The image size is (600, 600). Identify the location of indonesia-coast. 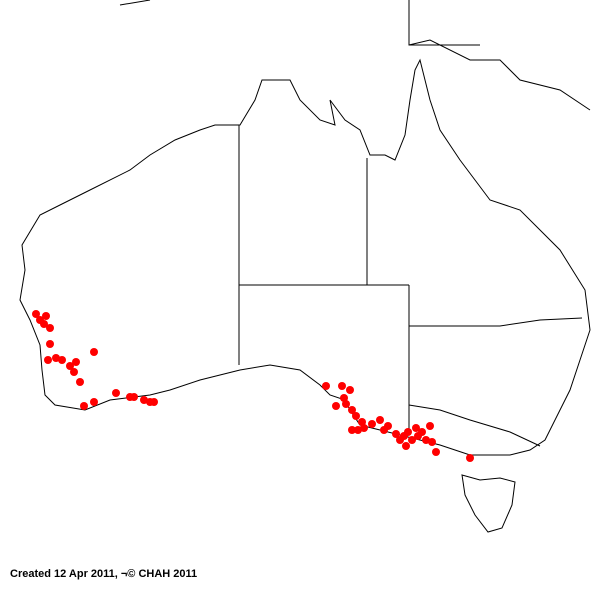
(135, 3).